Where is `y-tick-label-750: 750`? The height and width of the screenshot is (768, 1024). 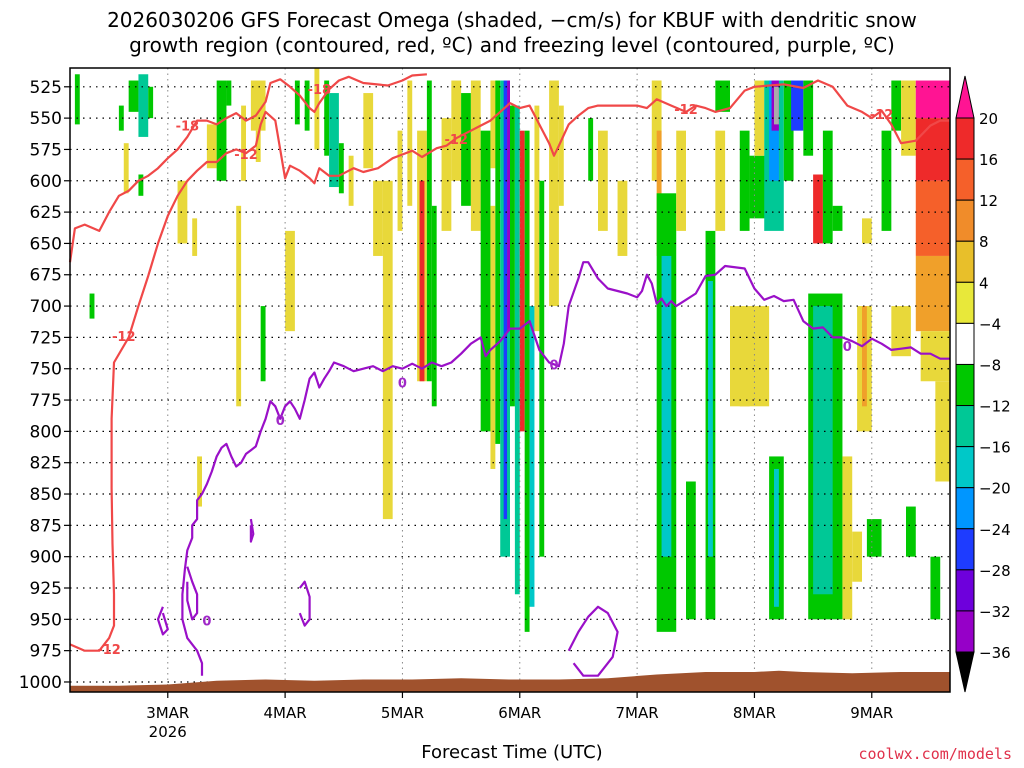
y-tick-label-750: 750 is located at coordinates (46, 370).